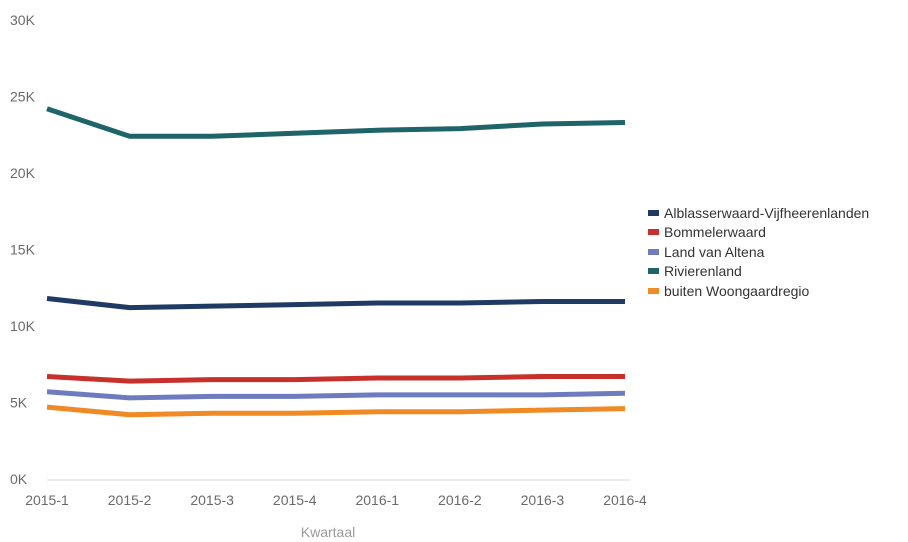  Describe the element at coordinates (23, 20) in the screenshot. I see `y-tick-label: 30K` at that location.